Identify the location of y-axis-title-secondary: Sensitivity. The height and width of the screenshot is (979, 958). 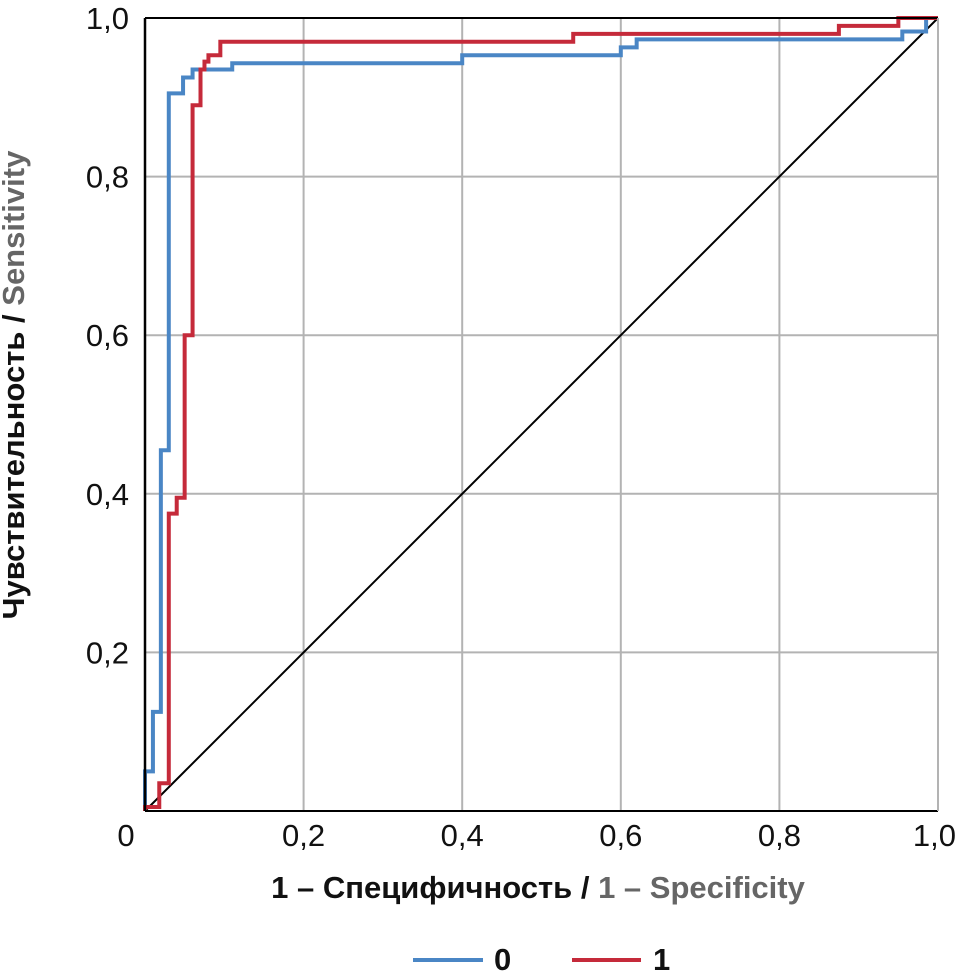
(15, 228).